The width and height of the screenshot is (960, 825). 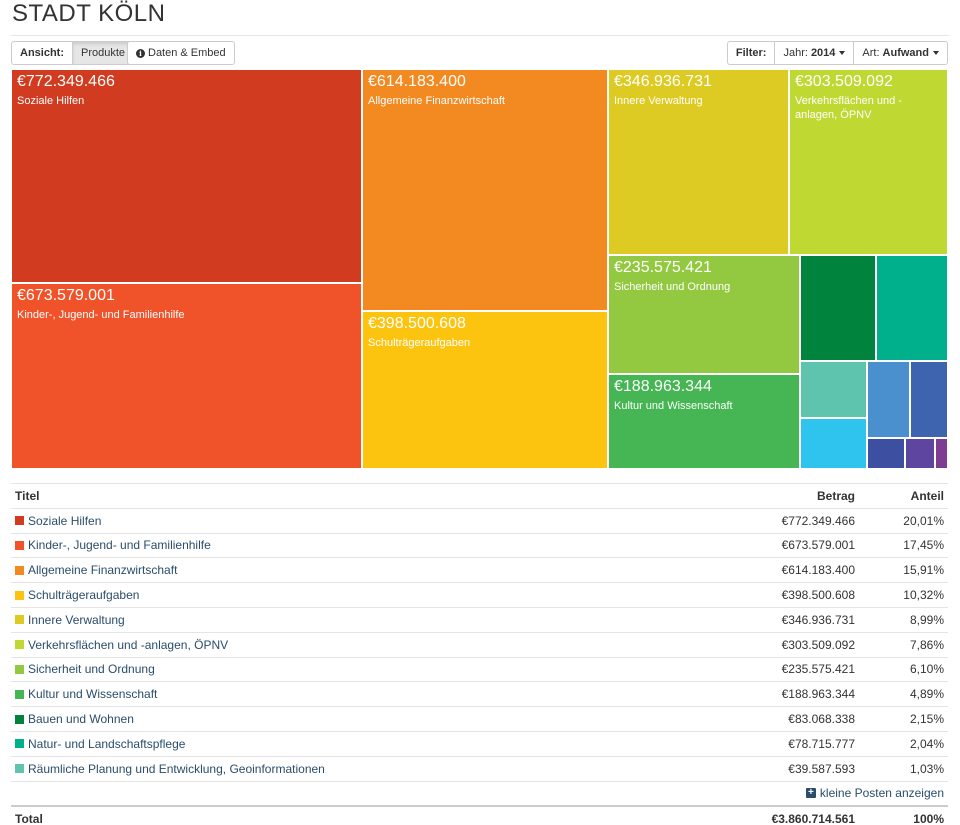 I want to click on row-title: Verkehrsflächen und -anlagen, ÖPNV, so click(x=333, y=645).